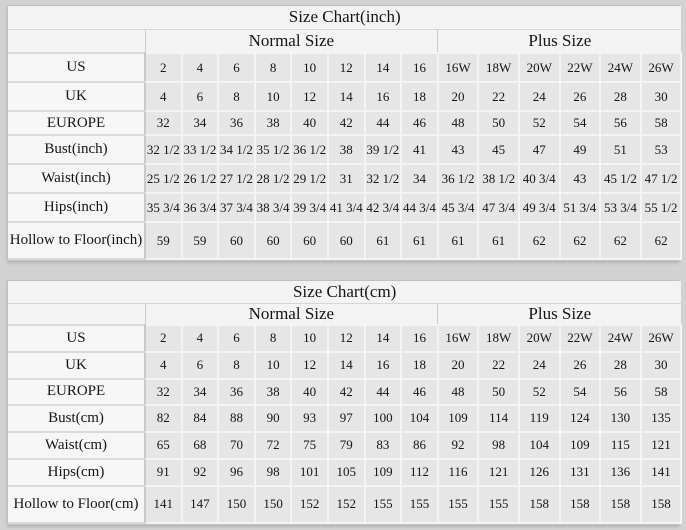 The image size is (686, 530). I want to click on cell: 20W, so click(539, 338).